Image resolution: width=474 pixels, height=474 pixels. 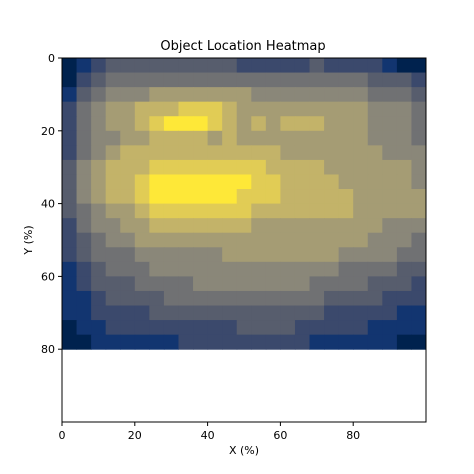 What do you see at coordinates (51, 58) in the screenshot?
I see `y-tick-label: 0` at bounding box center [51, 58].